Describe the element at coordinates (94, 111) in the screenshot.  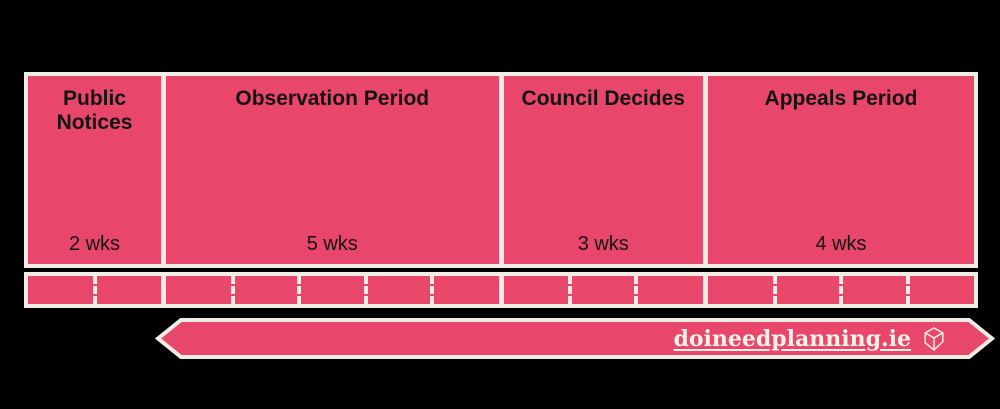
I see `phase-title: Public Notices` at that location.